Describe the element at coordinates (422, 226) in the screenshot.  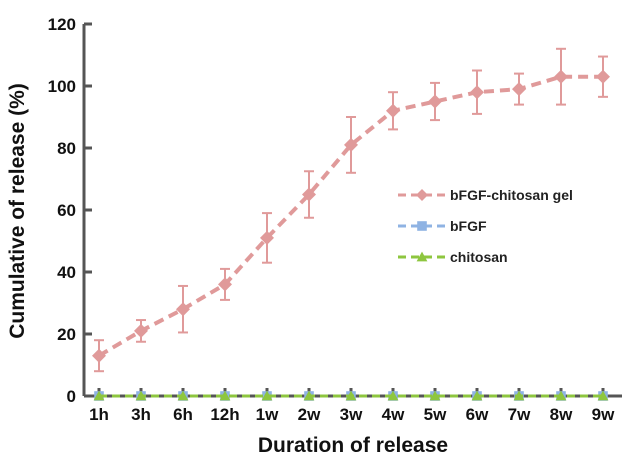
I see `square-marker` at that location.